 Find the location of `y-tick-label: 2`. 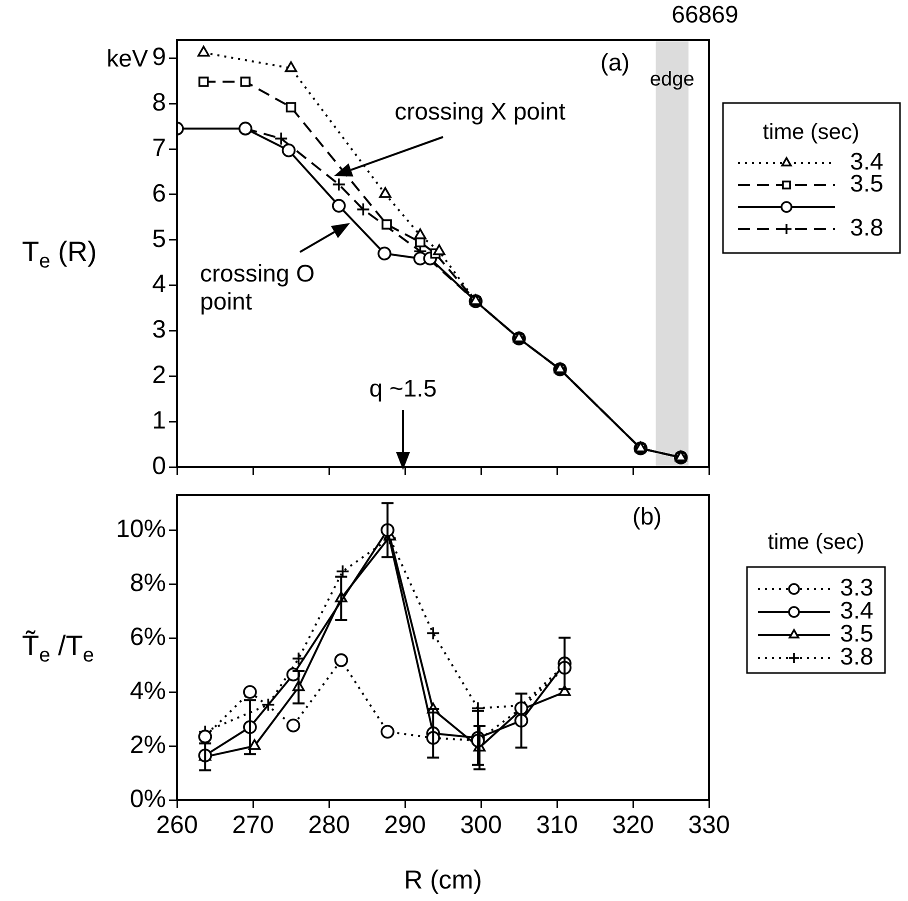

y-tick-label: 2 is located at coordinates (159, 375).